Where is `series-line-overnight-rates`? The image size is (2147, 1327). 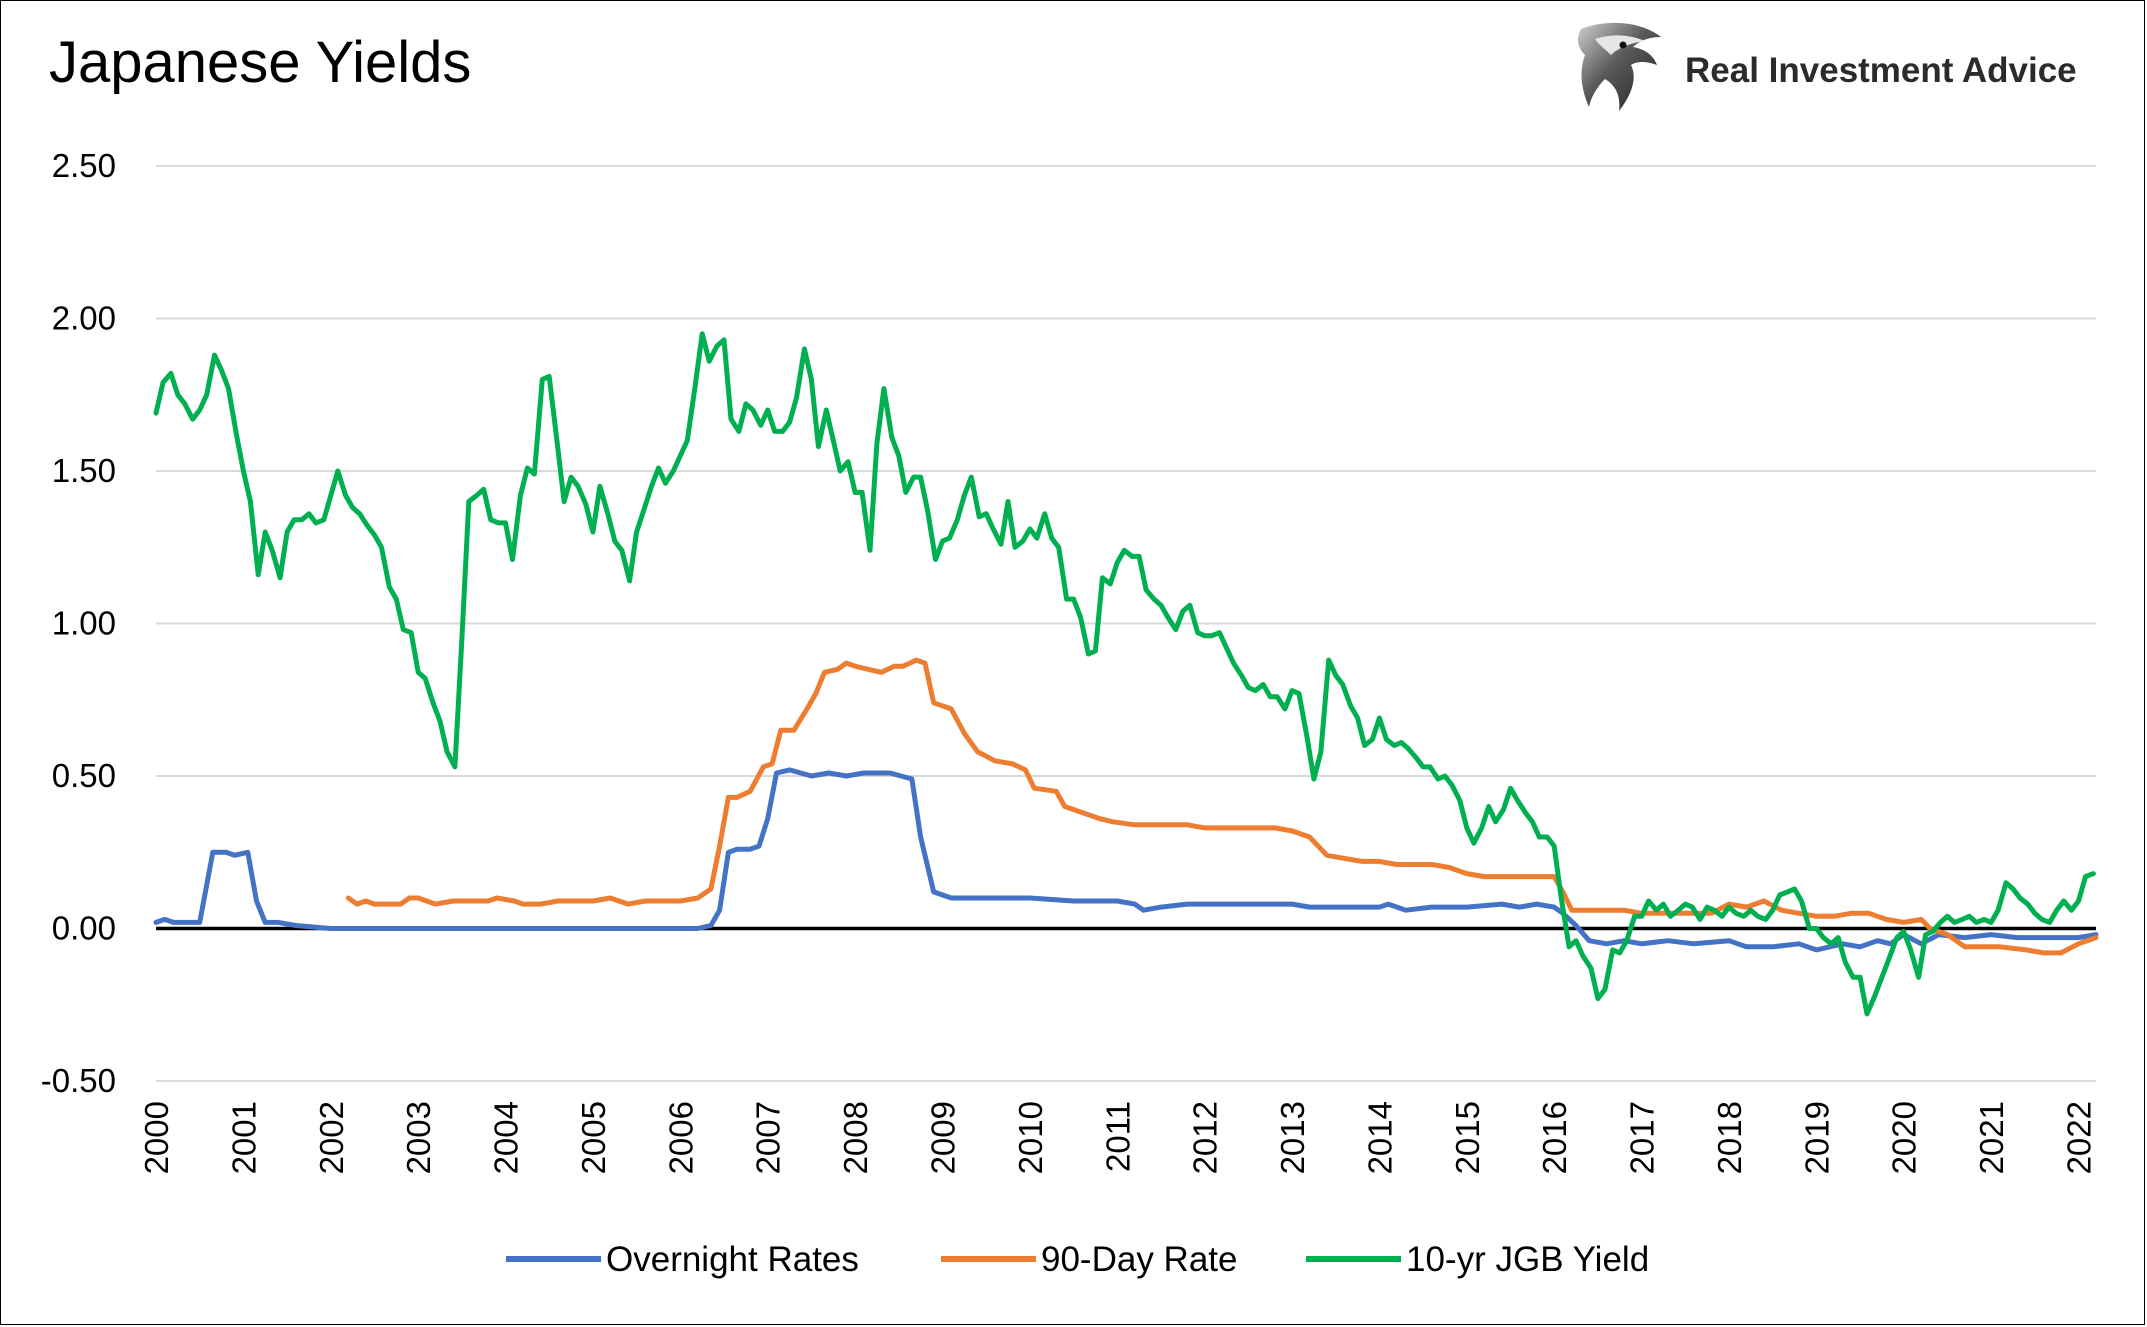
series-line-overnight-rates is located at coordinates (1126, 860).